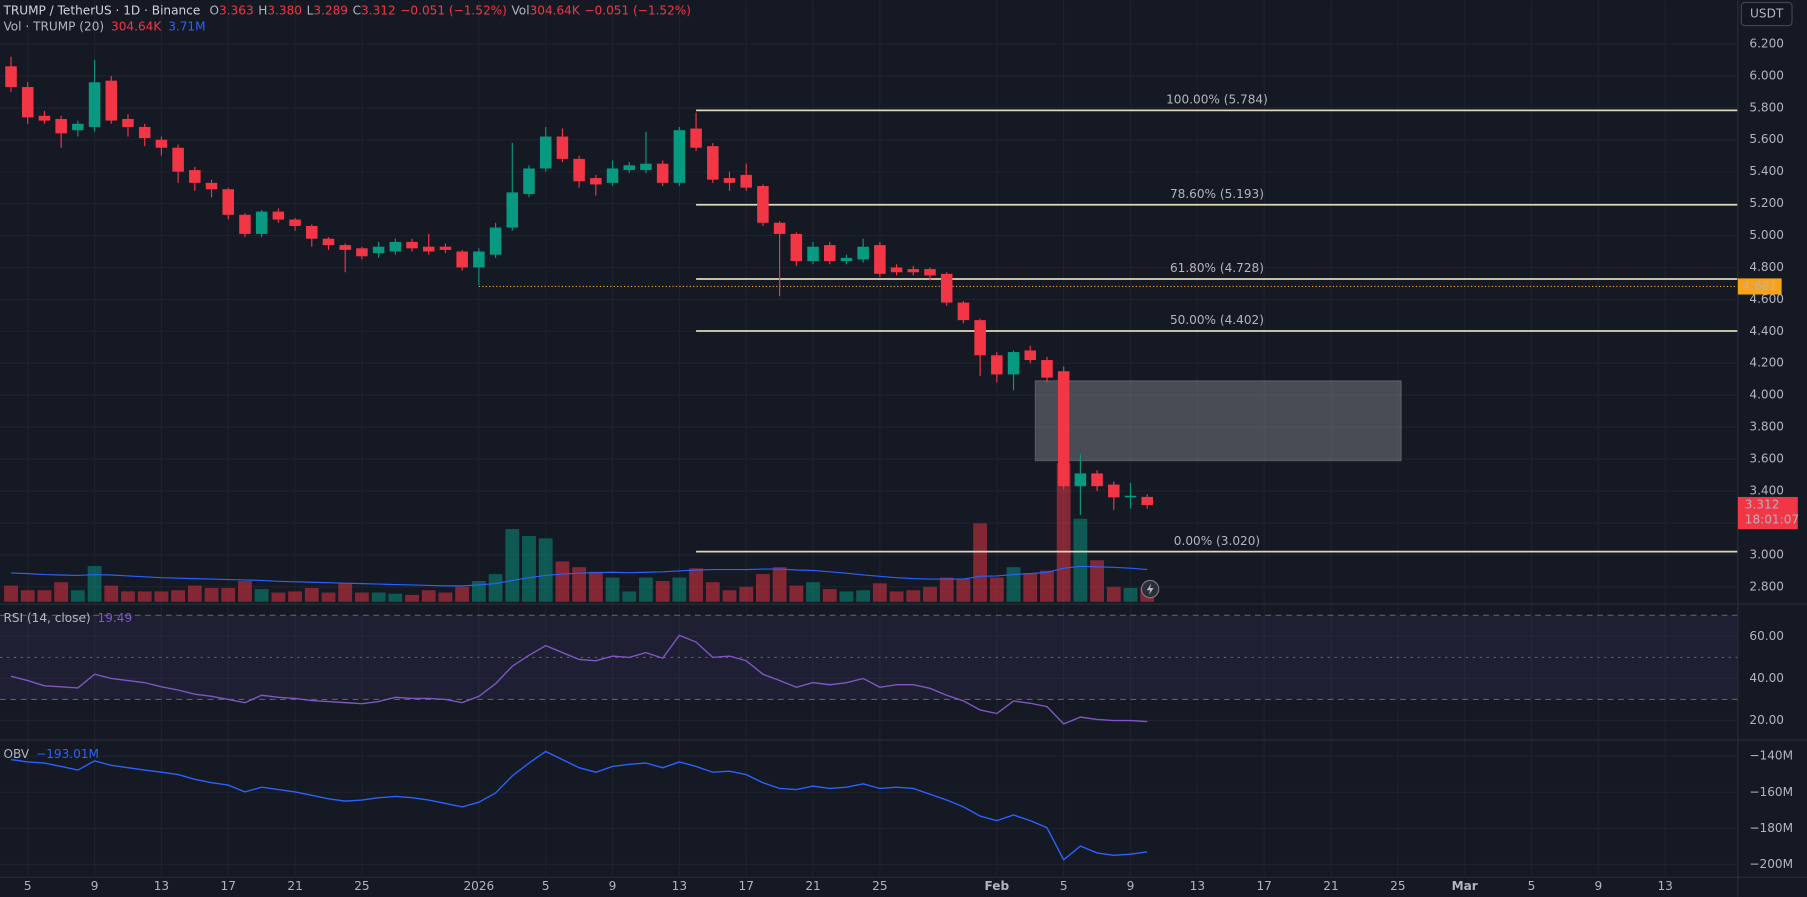 Image resolution: width=1807 pixels, height=897 pixels. Describe the element at coordinates (1465, 886) in the screenshot. I see `x-tick-label: Mar` at that location.